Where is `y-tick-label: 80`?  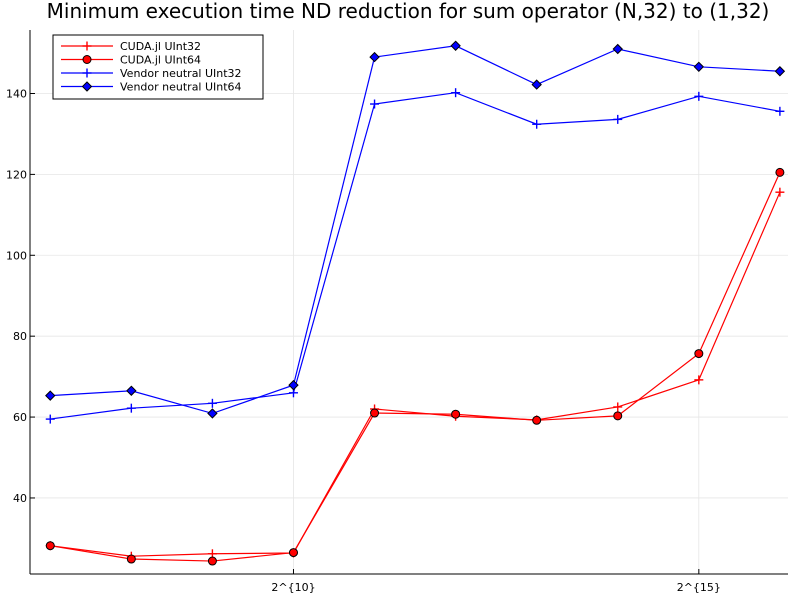
y-tick-label: 80 is located at coordinates (20, 336).